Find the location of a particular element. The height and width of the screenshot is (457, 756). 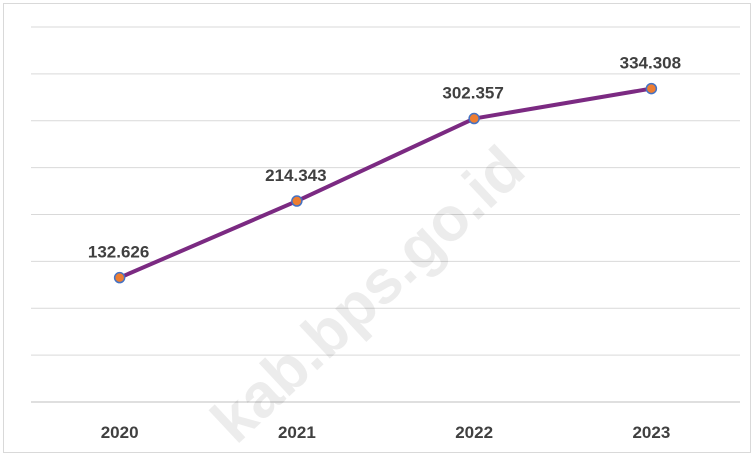

x-tick-label: 2023 is located at coordinates (651, 432).